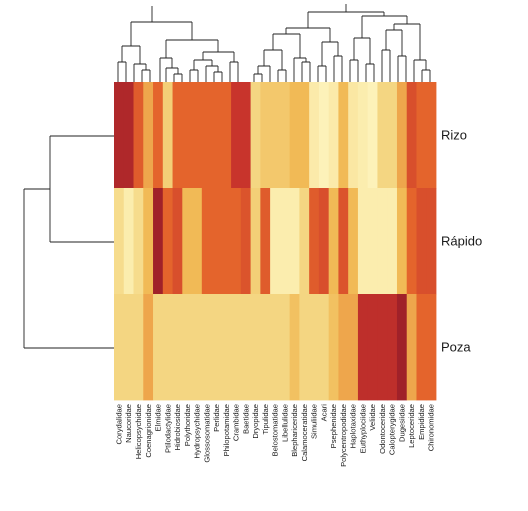 The image size is (528, 511). I want to click on row-label: Rápido, so click(461, 241).